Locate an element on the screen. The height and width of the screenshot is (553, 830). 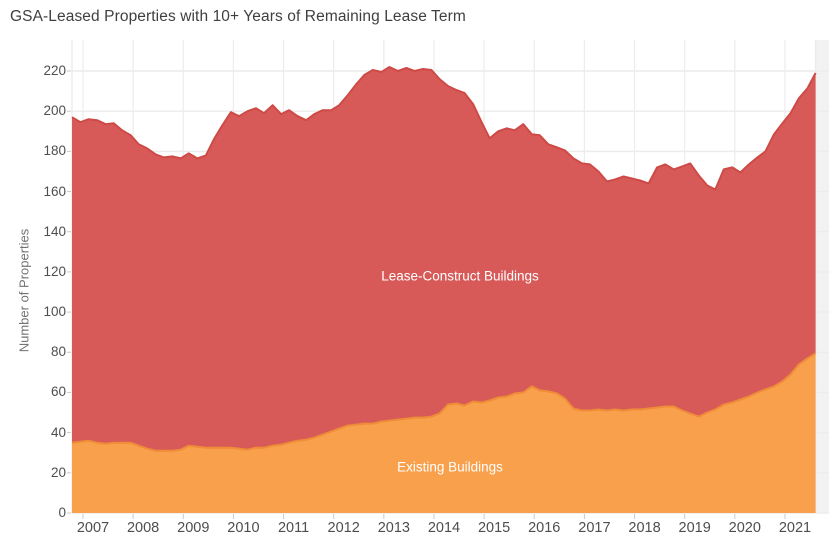
x-tick-label: 2009 is located at coordinates (193, 528).